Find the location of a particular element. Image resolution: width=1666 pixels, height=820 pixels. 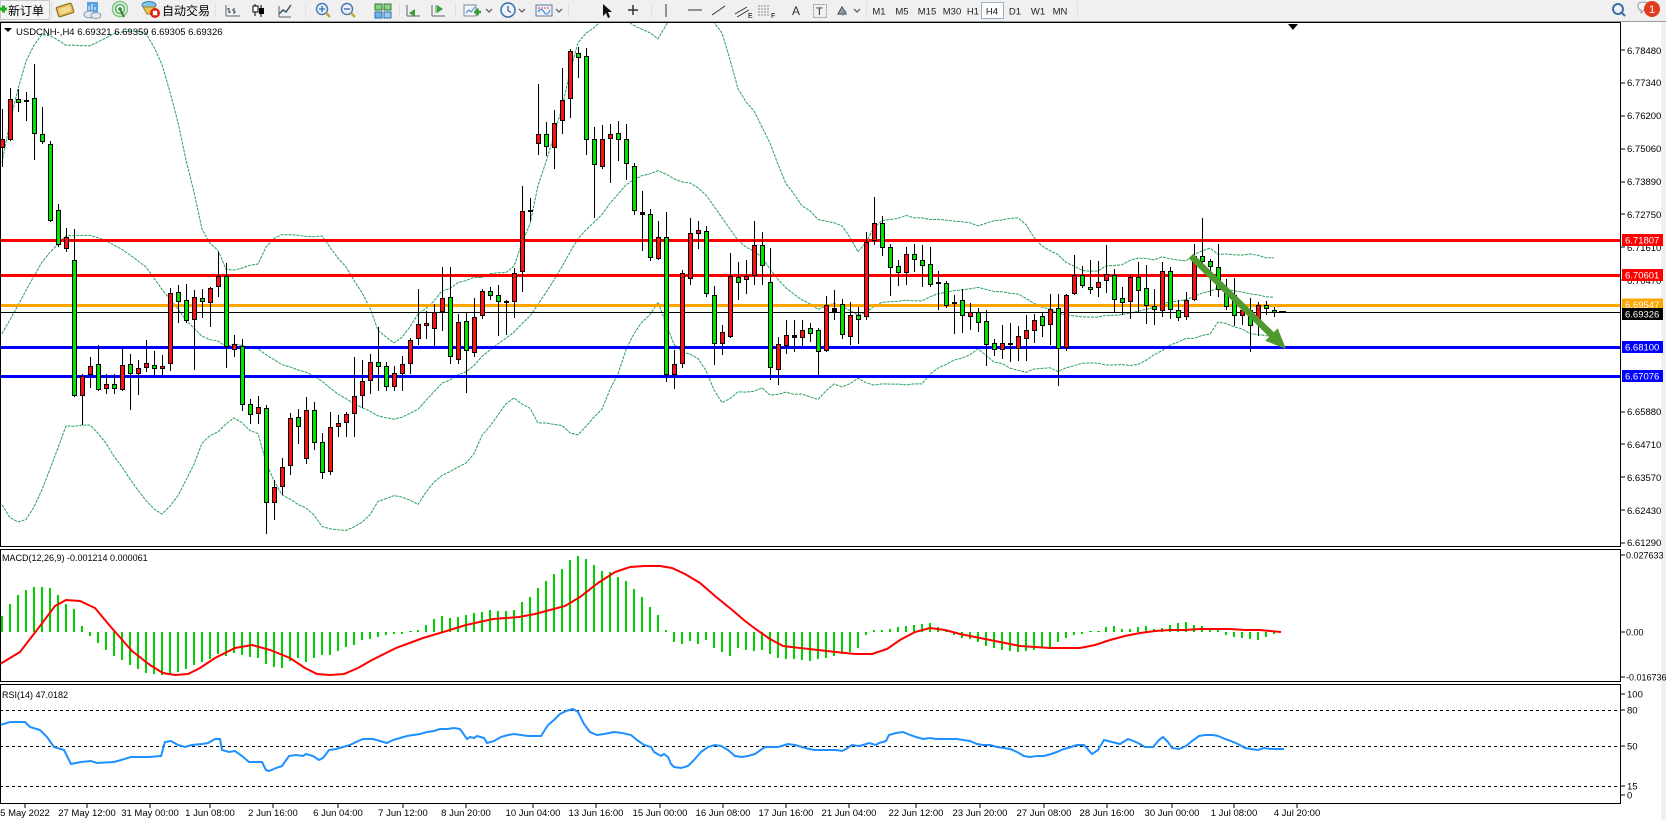

svg-text: -0.016736 is located at coordinates (1646, 678).